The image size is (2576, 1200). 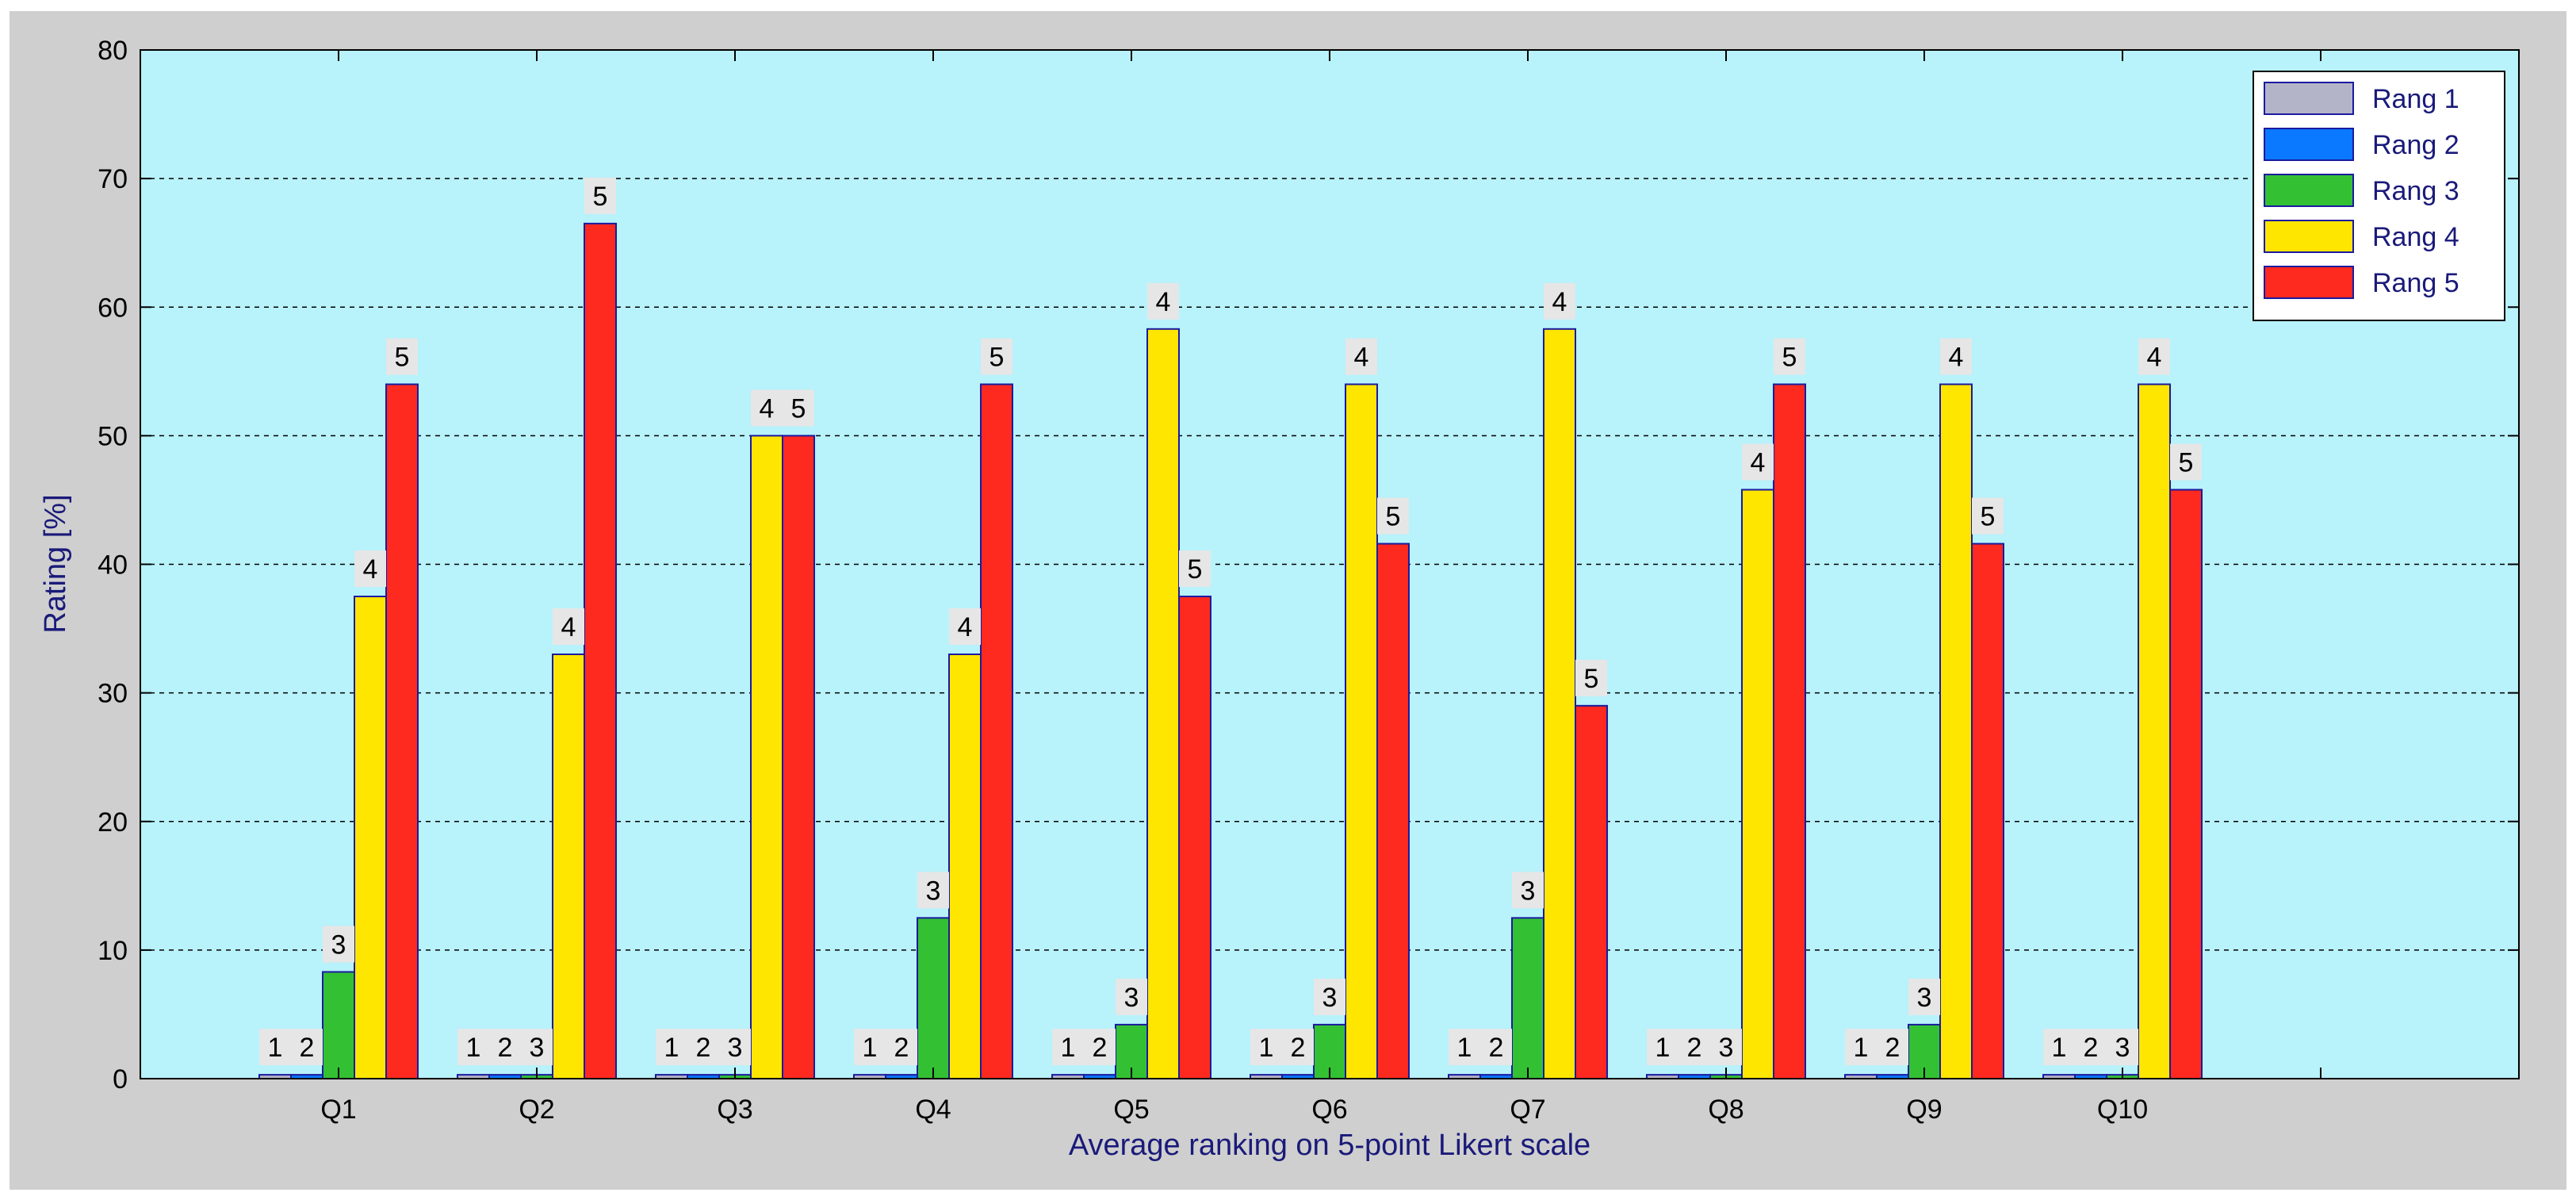 What do you see at coordinates (113, 951) in the screenshot?
I see `y-tick-label: 10` at bounding box center [113, 951].